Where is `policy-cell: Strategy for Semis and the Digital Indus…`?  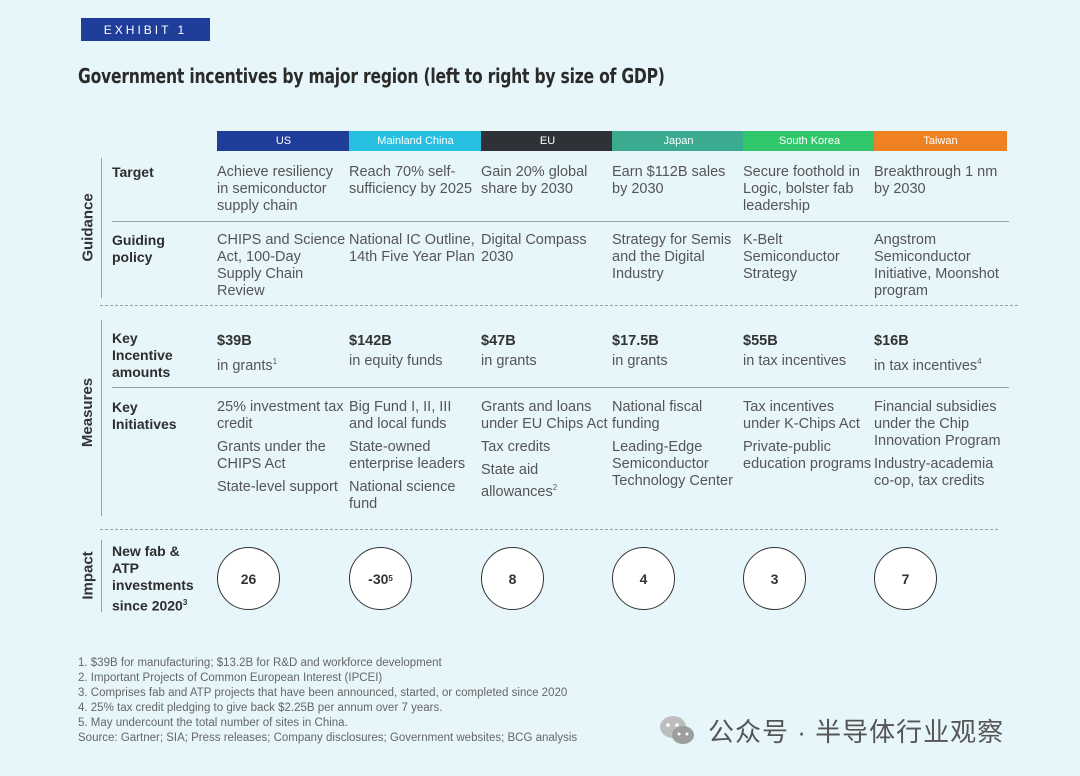
policy-cell: Strategy for Semis and the Digital Indus… is located at coordinates (672, 257).